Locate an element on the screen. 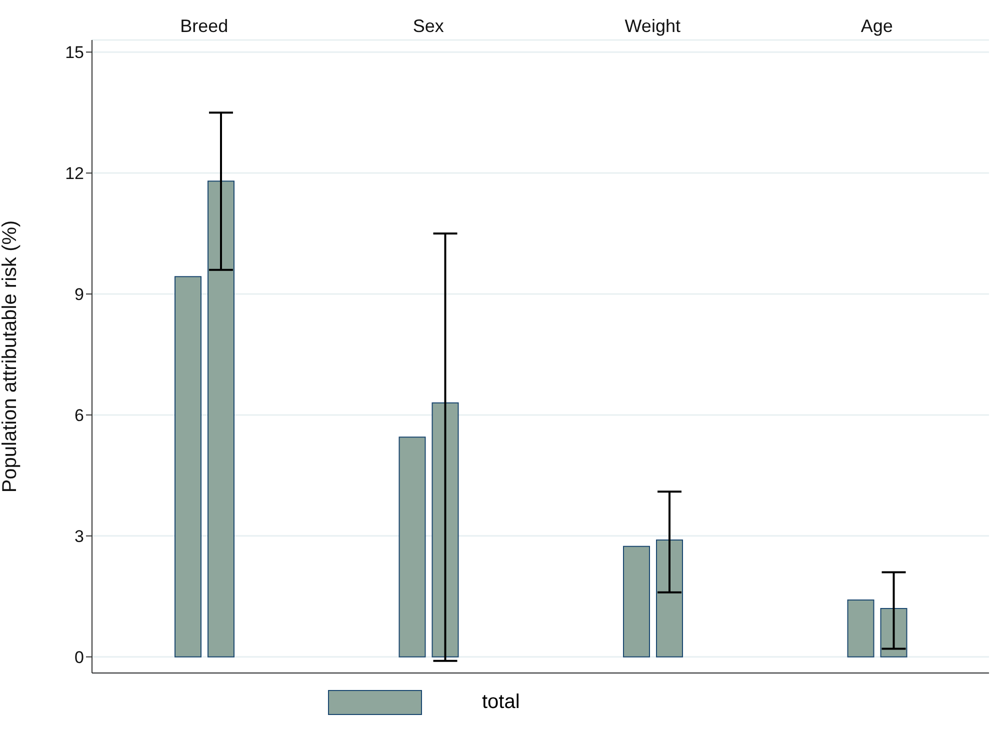 The image size is (999, 731). x-tick-label: Sex is located at coordinates (428, 26).